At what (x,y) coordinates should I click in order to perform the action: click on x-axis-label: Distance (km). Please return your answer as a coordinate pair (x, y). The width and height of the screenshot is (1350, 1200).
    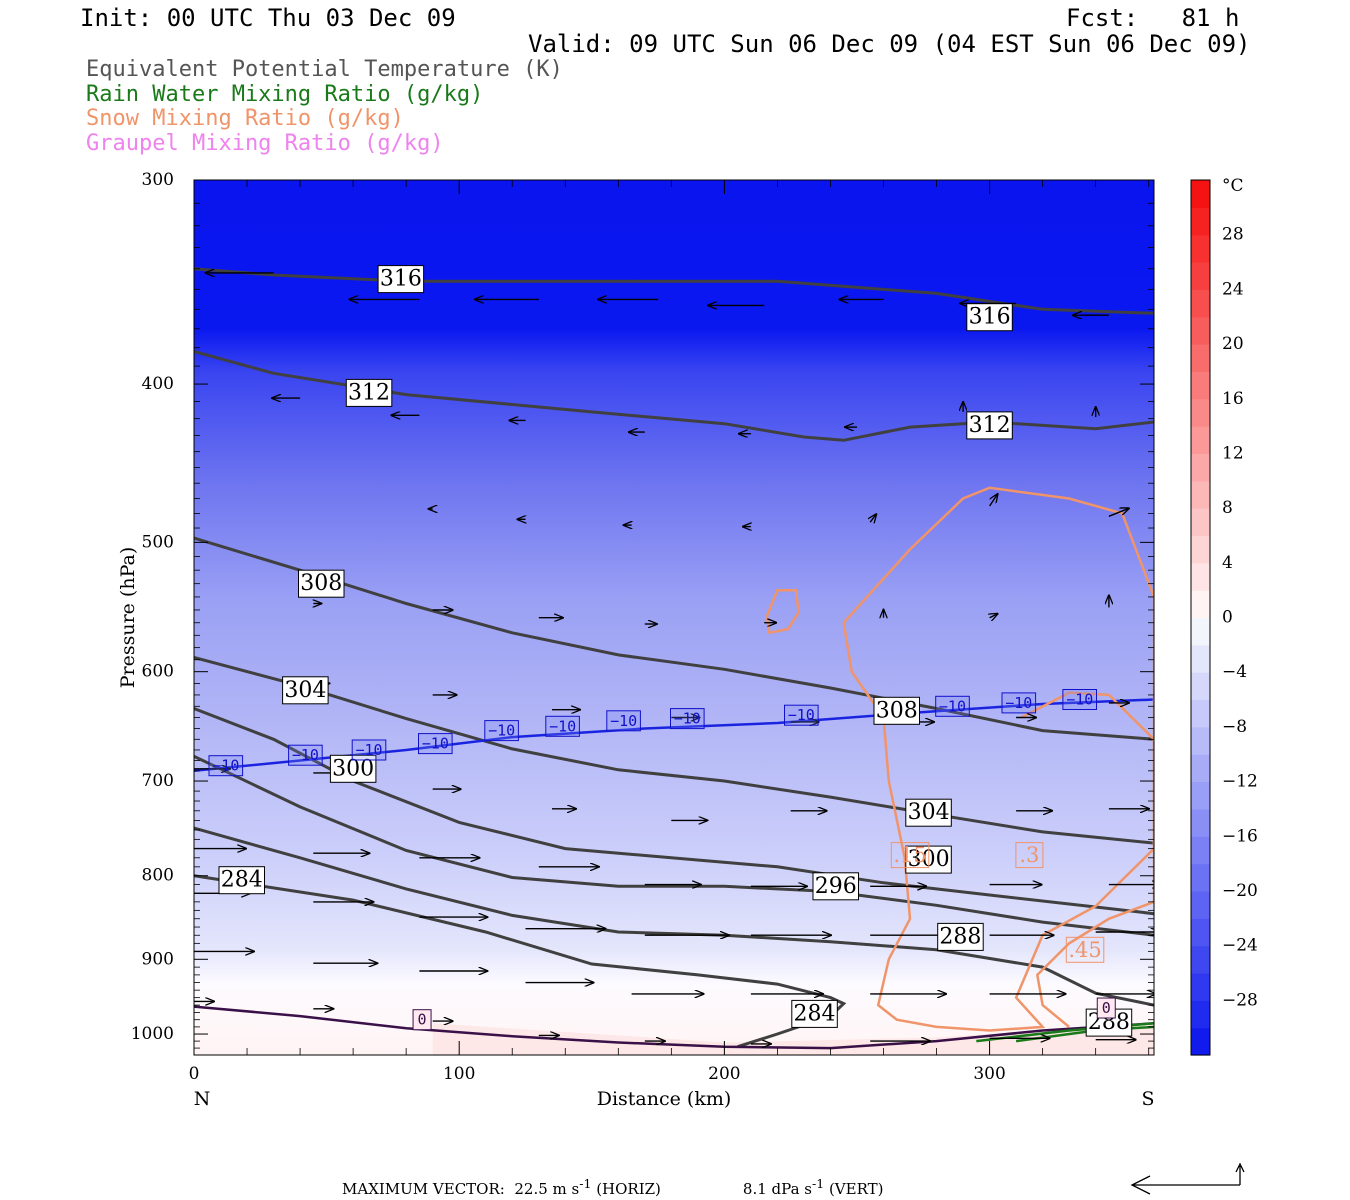
    Looking at the image, I should click on (664, 1099).